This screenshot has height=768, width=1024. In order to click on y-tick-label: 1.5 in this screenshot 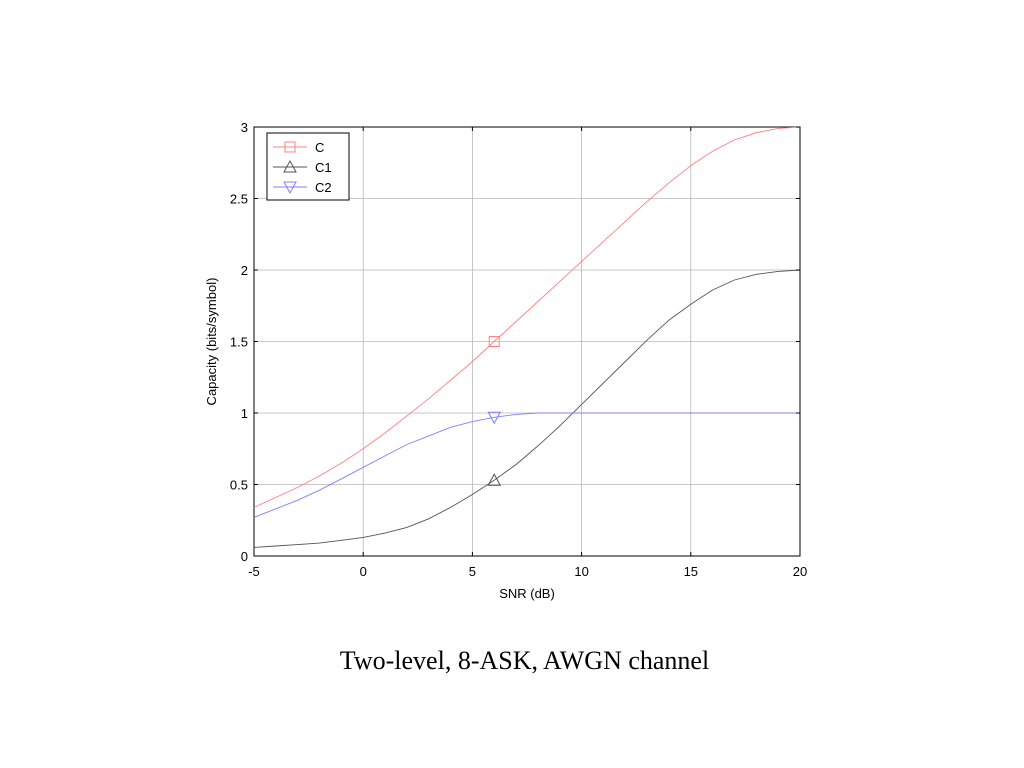, I will do `click(239, 342)`.